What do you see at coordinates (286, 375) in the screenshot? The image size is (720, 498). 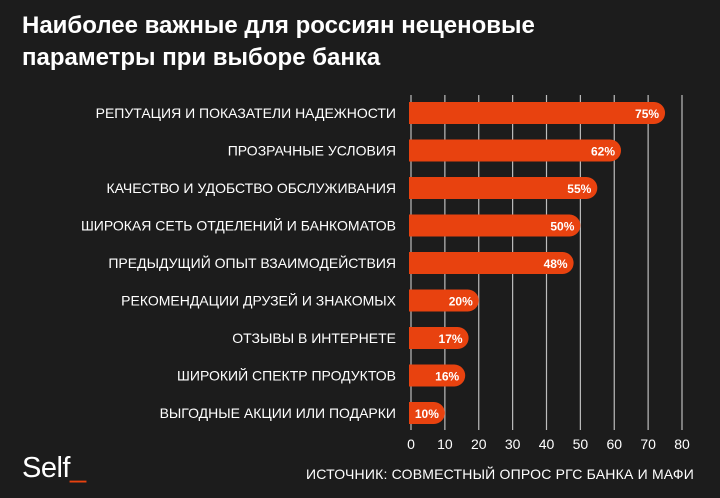 I see `category-label: ШИРОКИЙ СПЕКТР ПРОДУКТОВ` at bounding box center [286, 375].